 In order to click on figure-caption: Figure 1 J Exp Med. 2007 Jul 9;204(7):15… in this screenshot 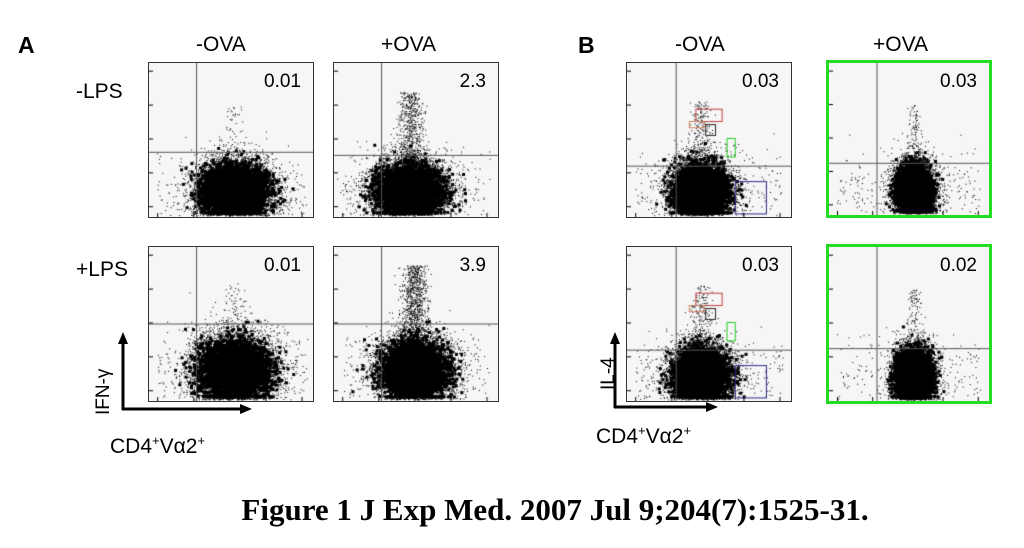, I will do `click(555, 509)`.